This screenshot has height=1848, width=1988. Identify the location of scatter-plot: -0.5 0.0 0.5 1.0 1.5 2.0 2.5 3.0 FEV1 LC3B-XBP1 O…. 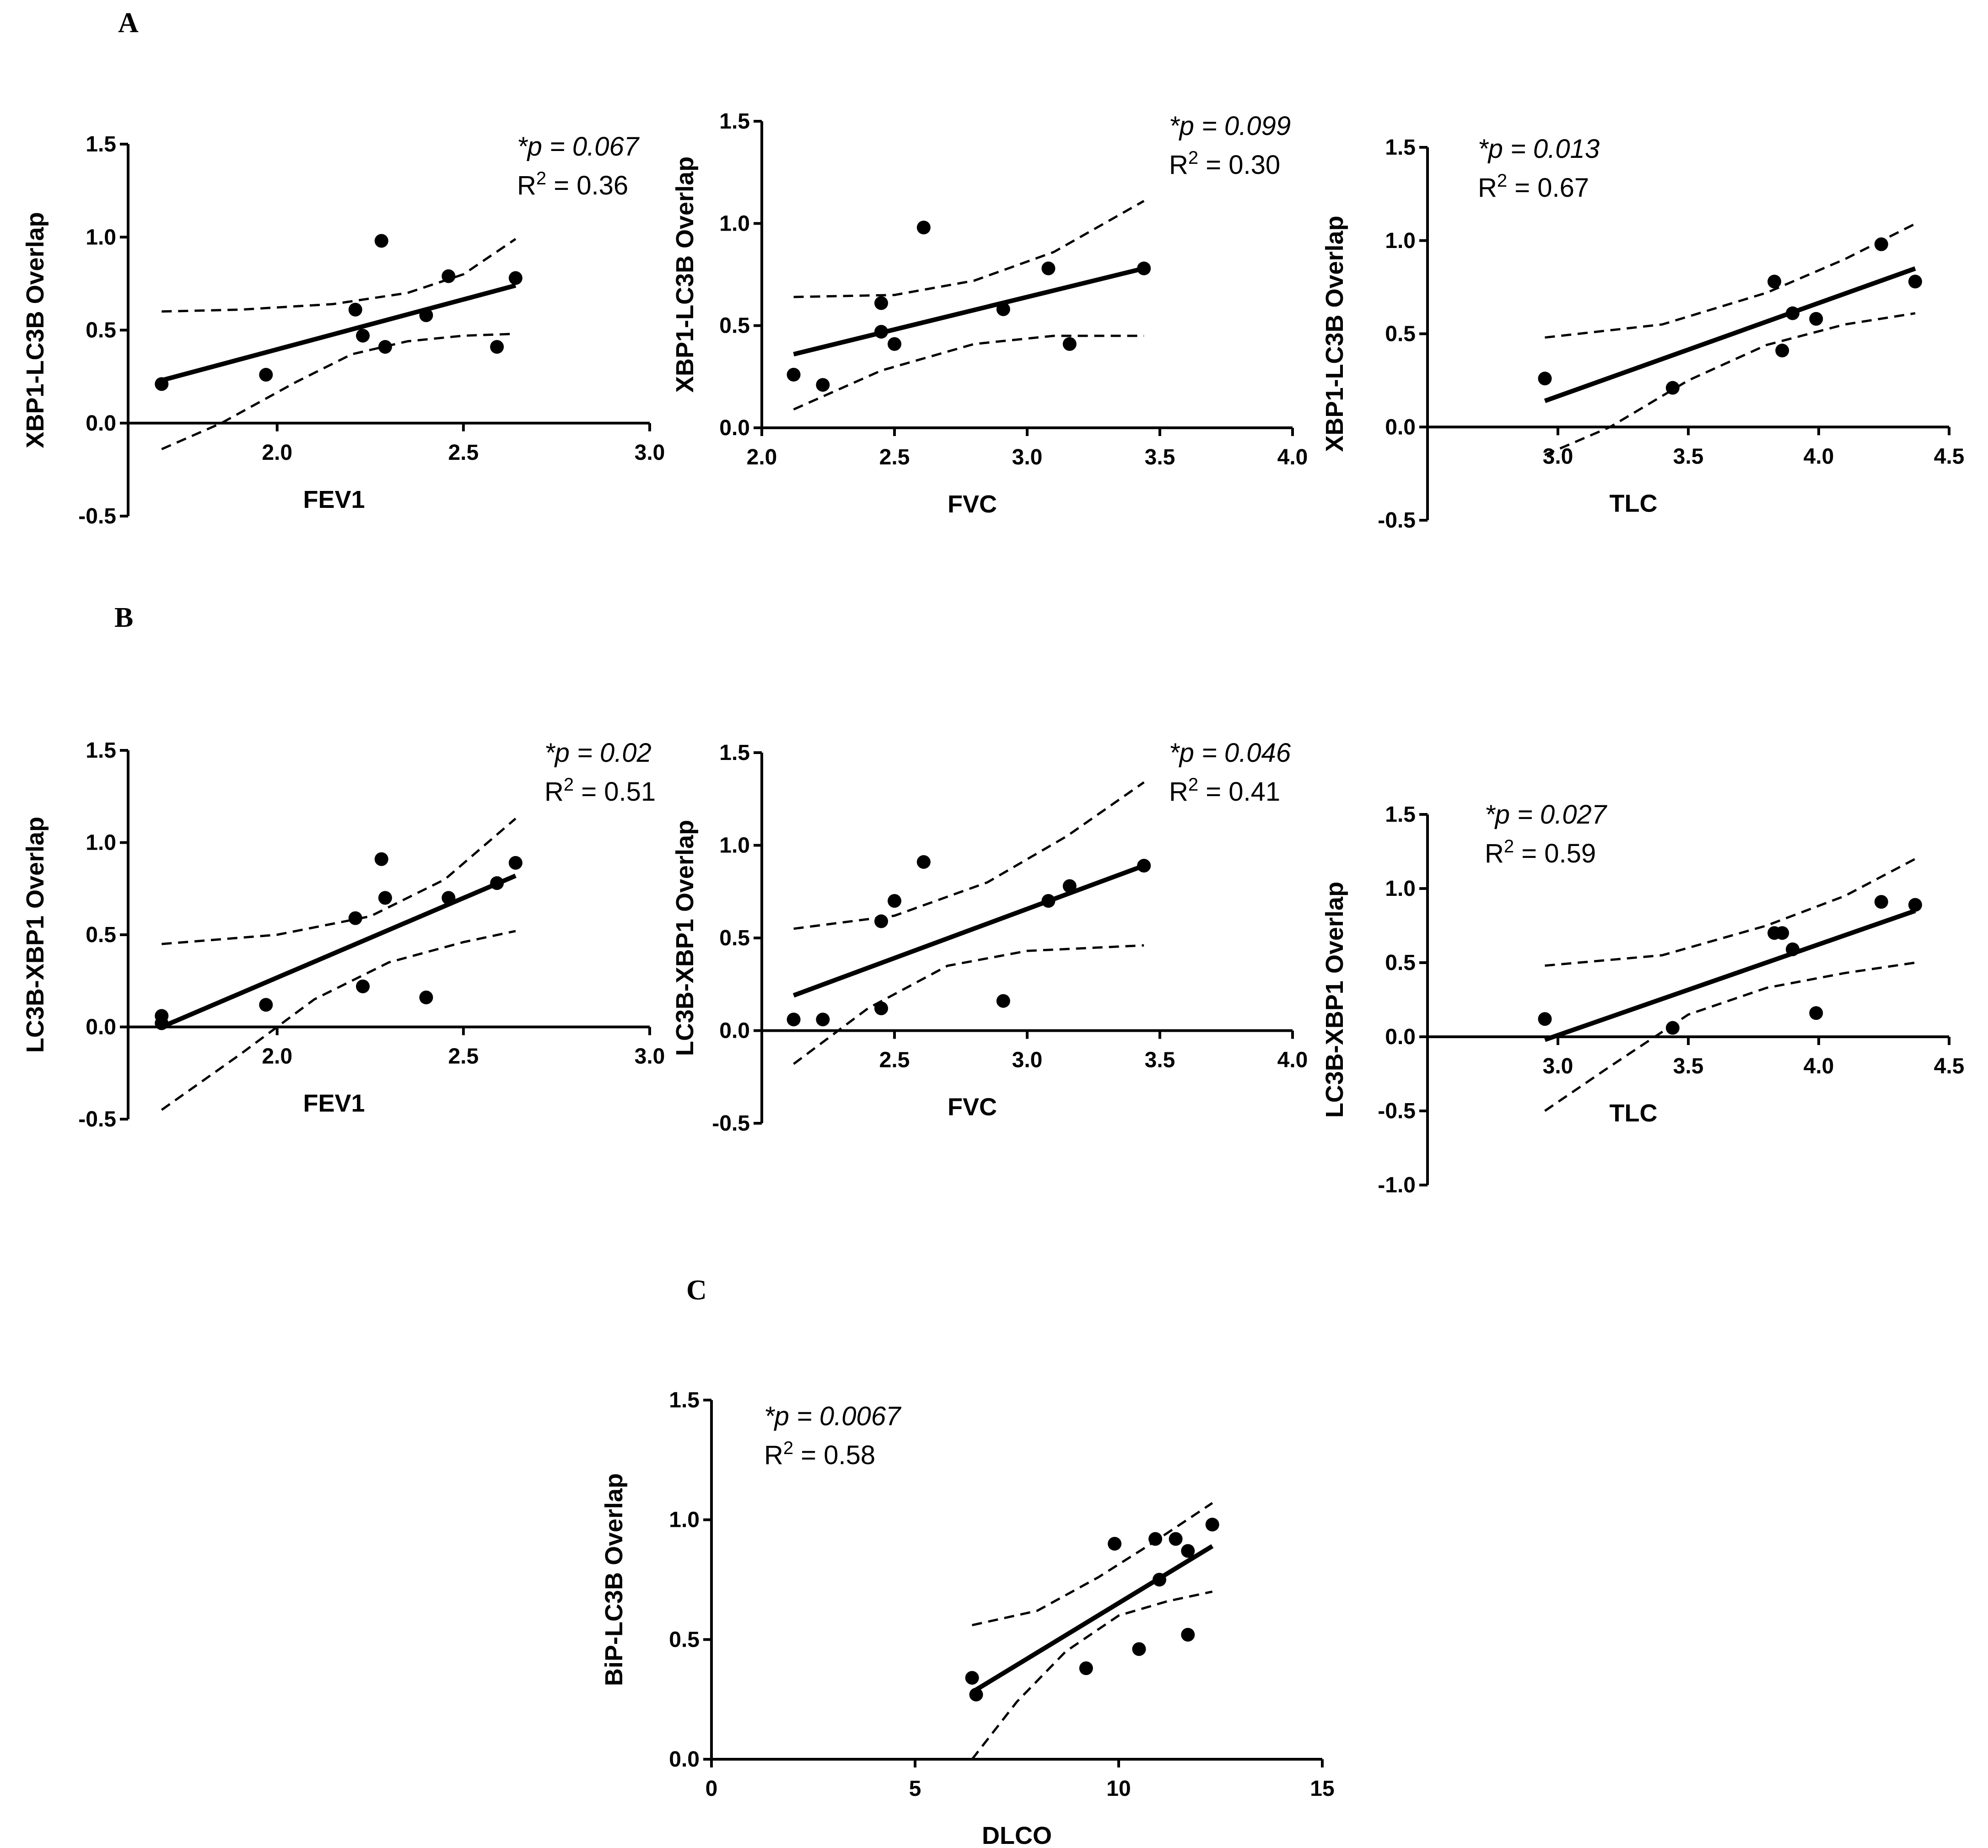
(344, 934).